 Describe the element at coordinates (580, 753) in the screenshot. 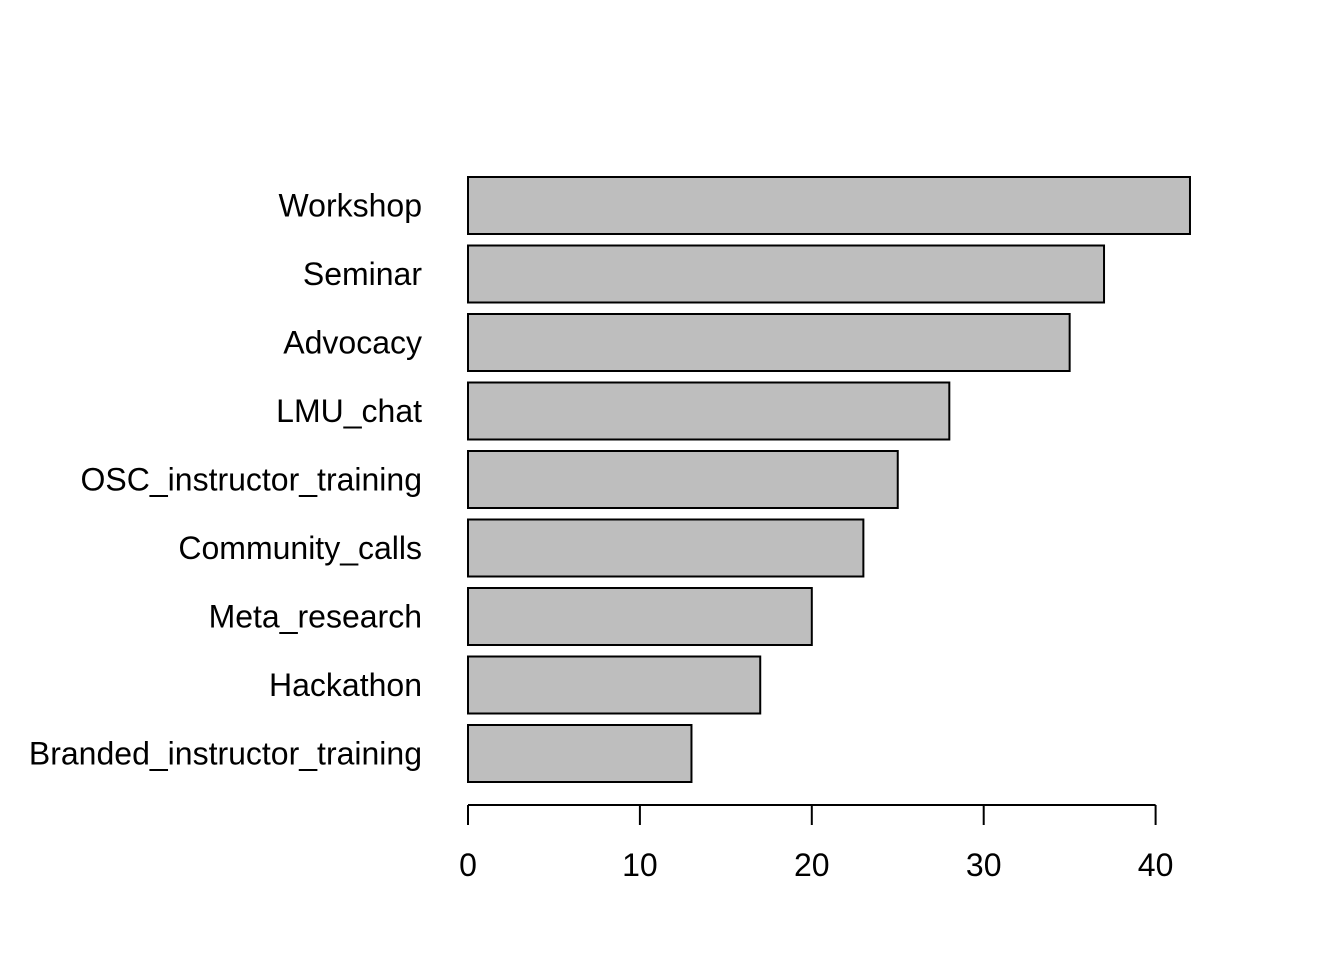

I see `bar-branded-instructor-training` at that location.